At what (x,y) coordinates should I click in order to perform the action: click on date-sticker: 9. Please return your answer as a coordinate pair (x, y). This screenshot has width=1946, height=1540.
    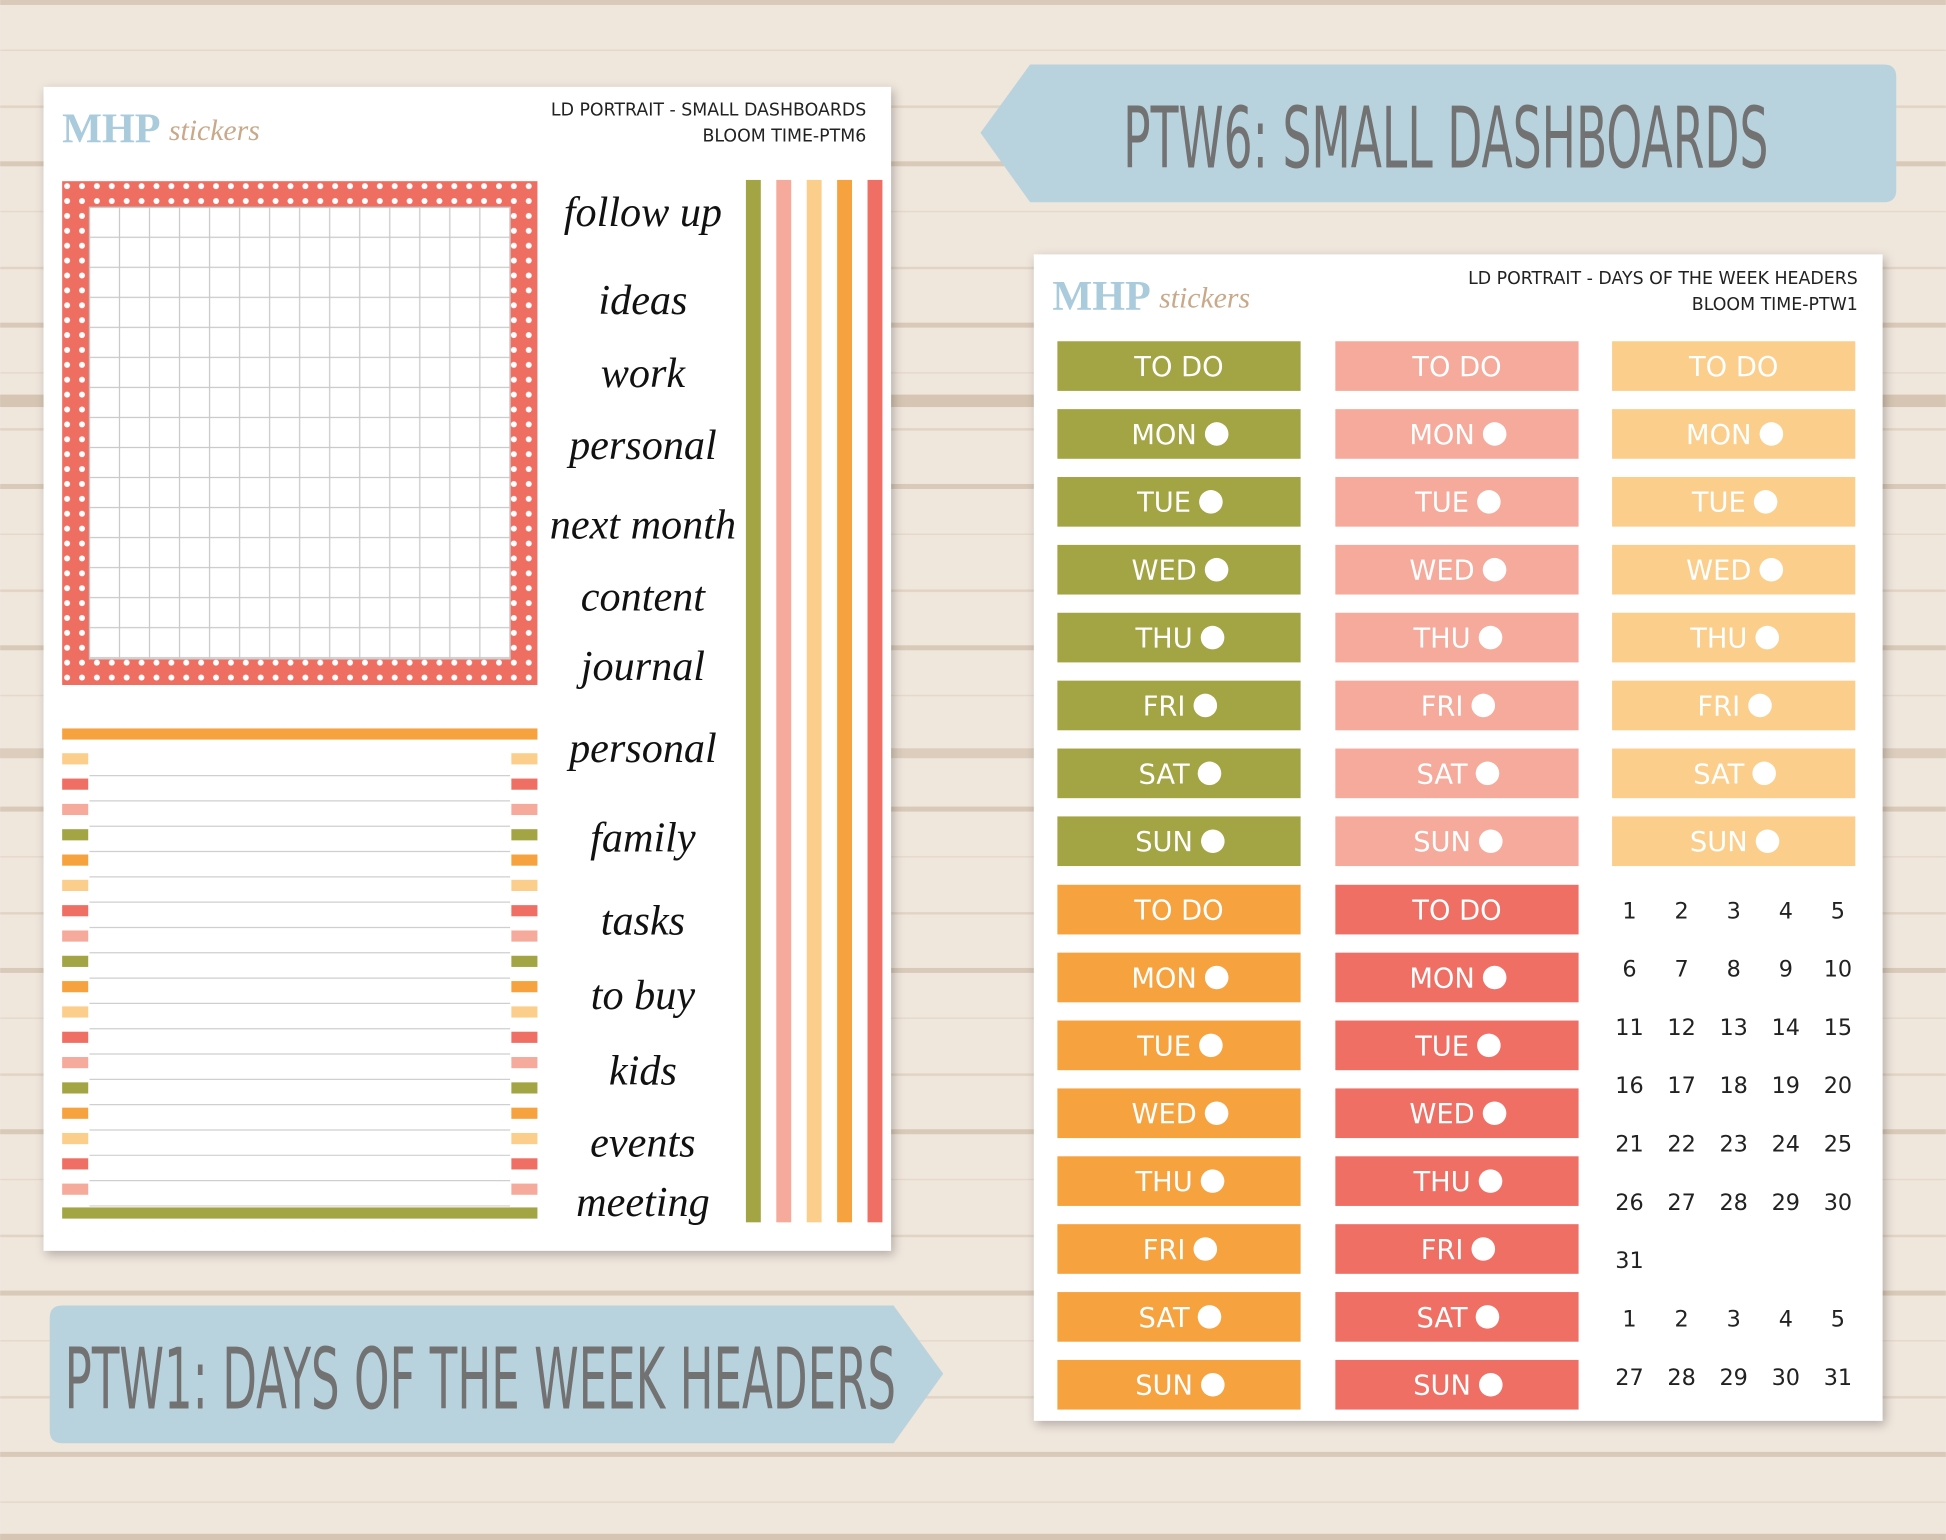
    Looking at the image, I should click on (1786, 970).